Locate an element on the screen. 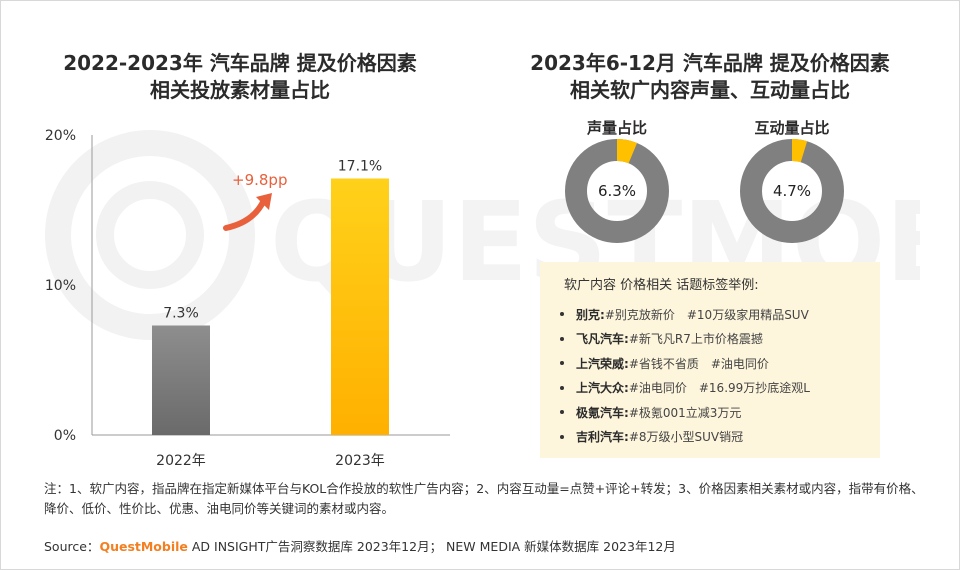  right-title-line-2: 相关软广内容声量、互动量占比 is located at coordinates (710, 90).